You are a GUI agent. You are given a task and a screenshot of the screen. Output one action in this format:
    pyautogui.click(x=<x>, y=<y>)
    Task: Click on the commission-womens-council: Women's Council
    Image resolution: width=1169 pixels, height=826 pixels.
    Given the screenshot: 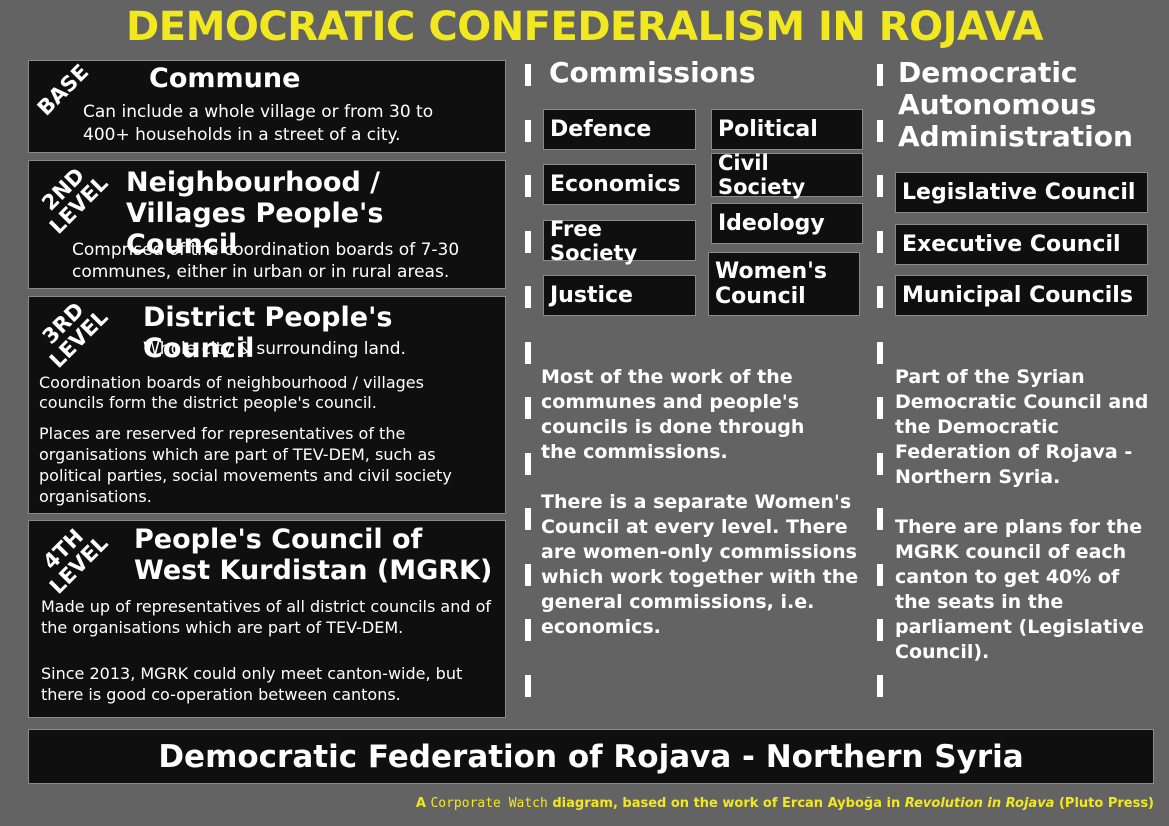 What is the action you would take?
    pyautogui.click(x=784, y=284)
    